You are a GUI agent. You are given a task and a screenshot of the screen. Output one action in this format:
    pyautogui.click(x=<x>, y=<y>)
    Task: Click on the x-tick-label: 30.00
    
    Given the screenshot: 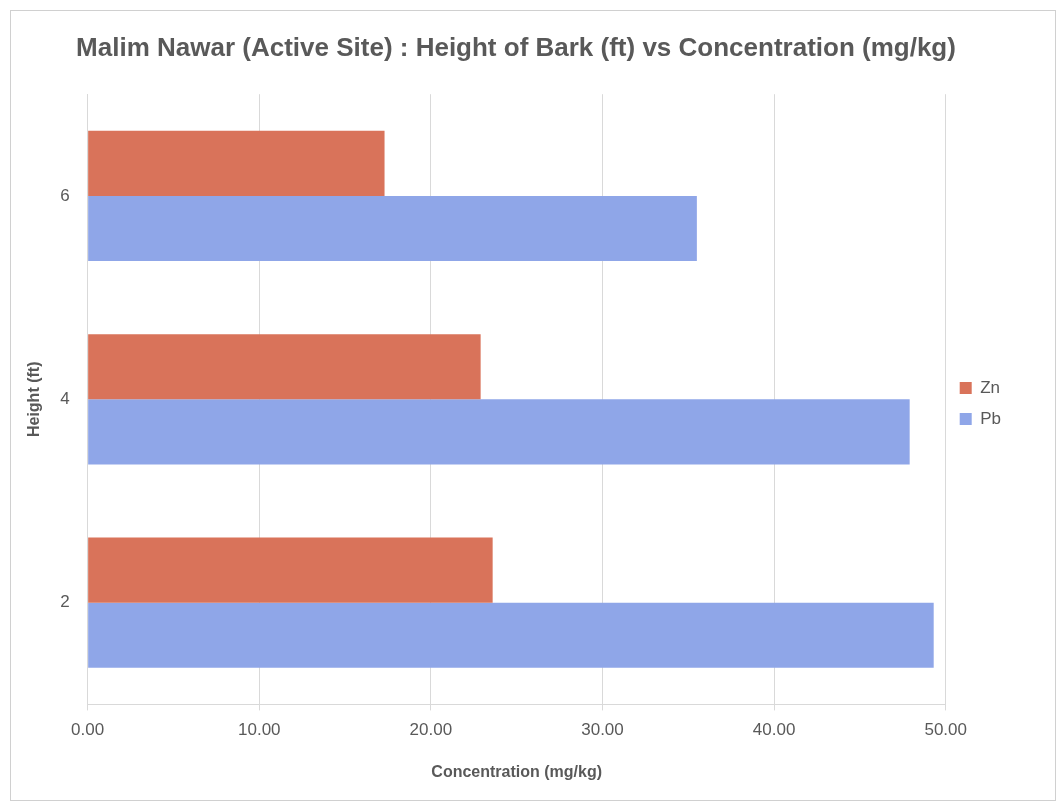 What is the action you would take?
    pyautogui.click(x=602, y=730)
    